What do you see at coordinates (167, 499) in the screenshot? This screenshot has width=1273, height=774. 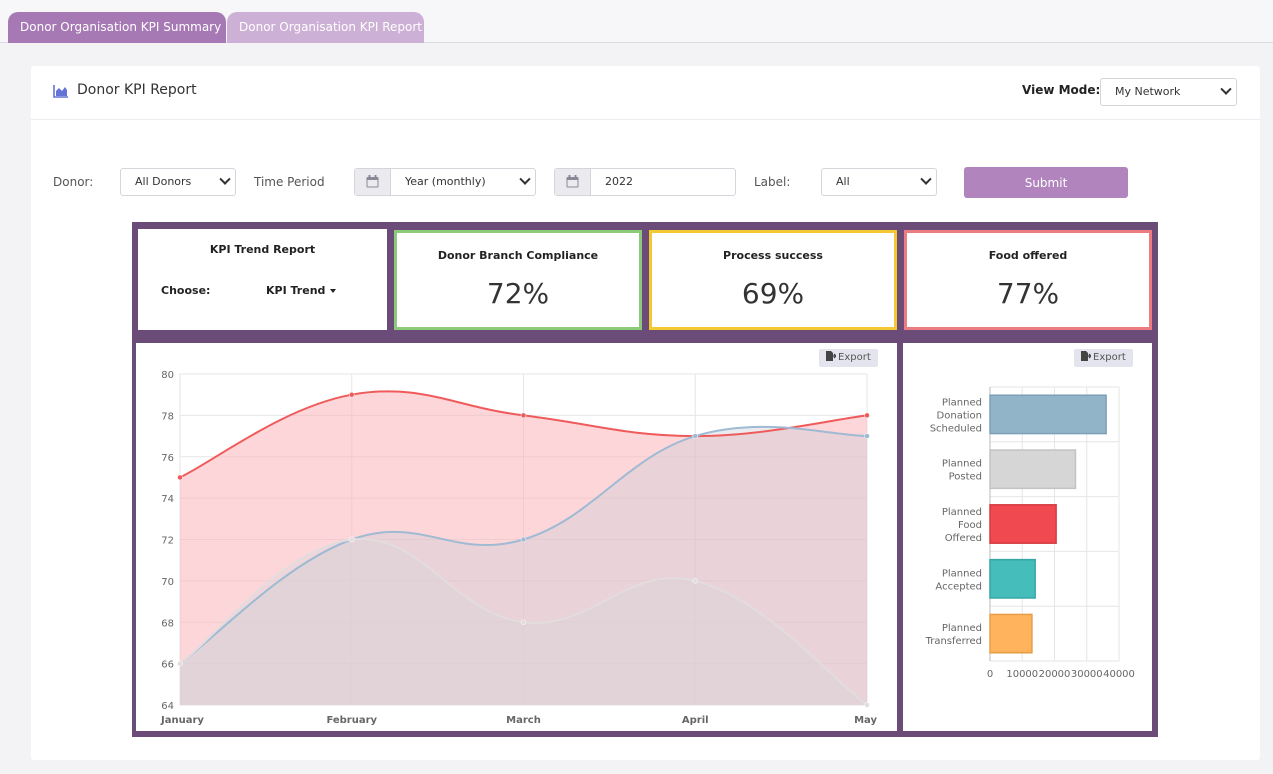 I see `y-tick-label: 74` at bounding box center [167, 499].